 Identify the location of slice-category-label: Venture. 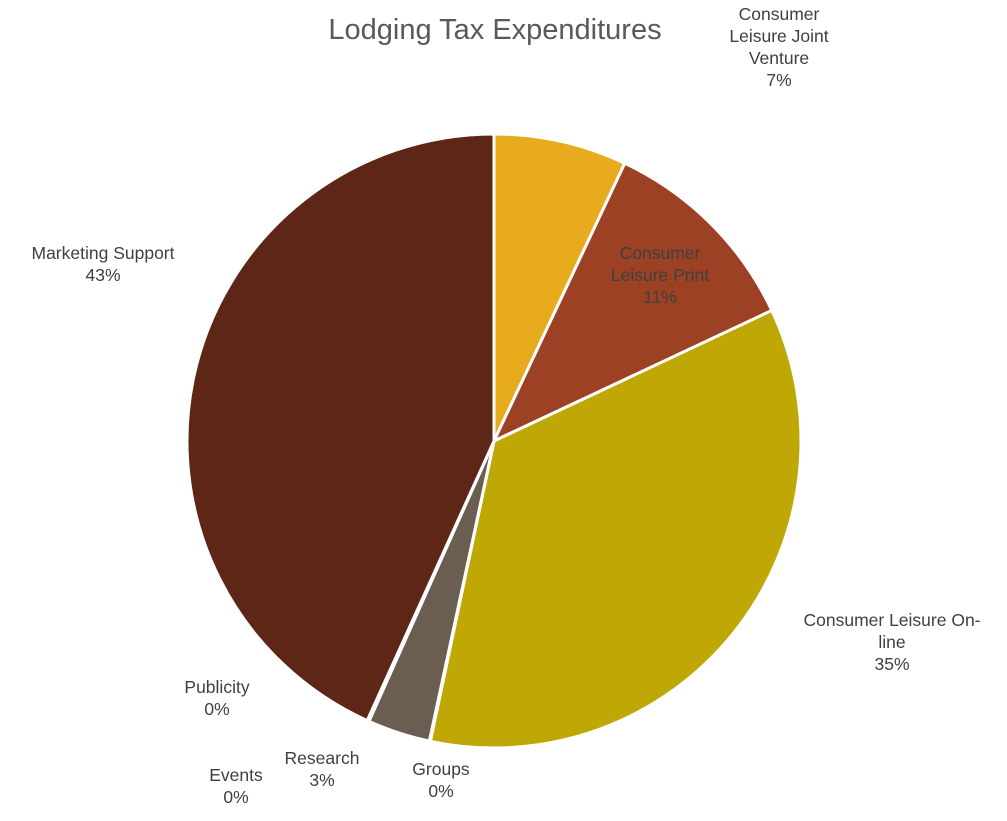
(779, 58).